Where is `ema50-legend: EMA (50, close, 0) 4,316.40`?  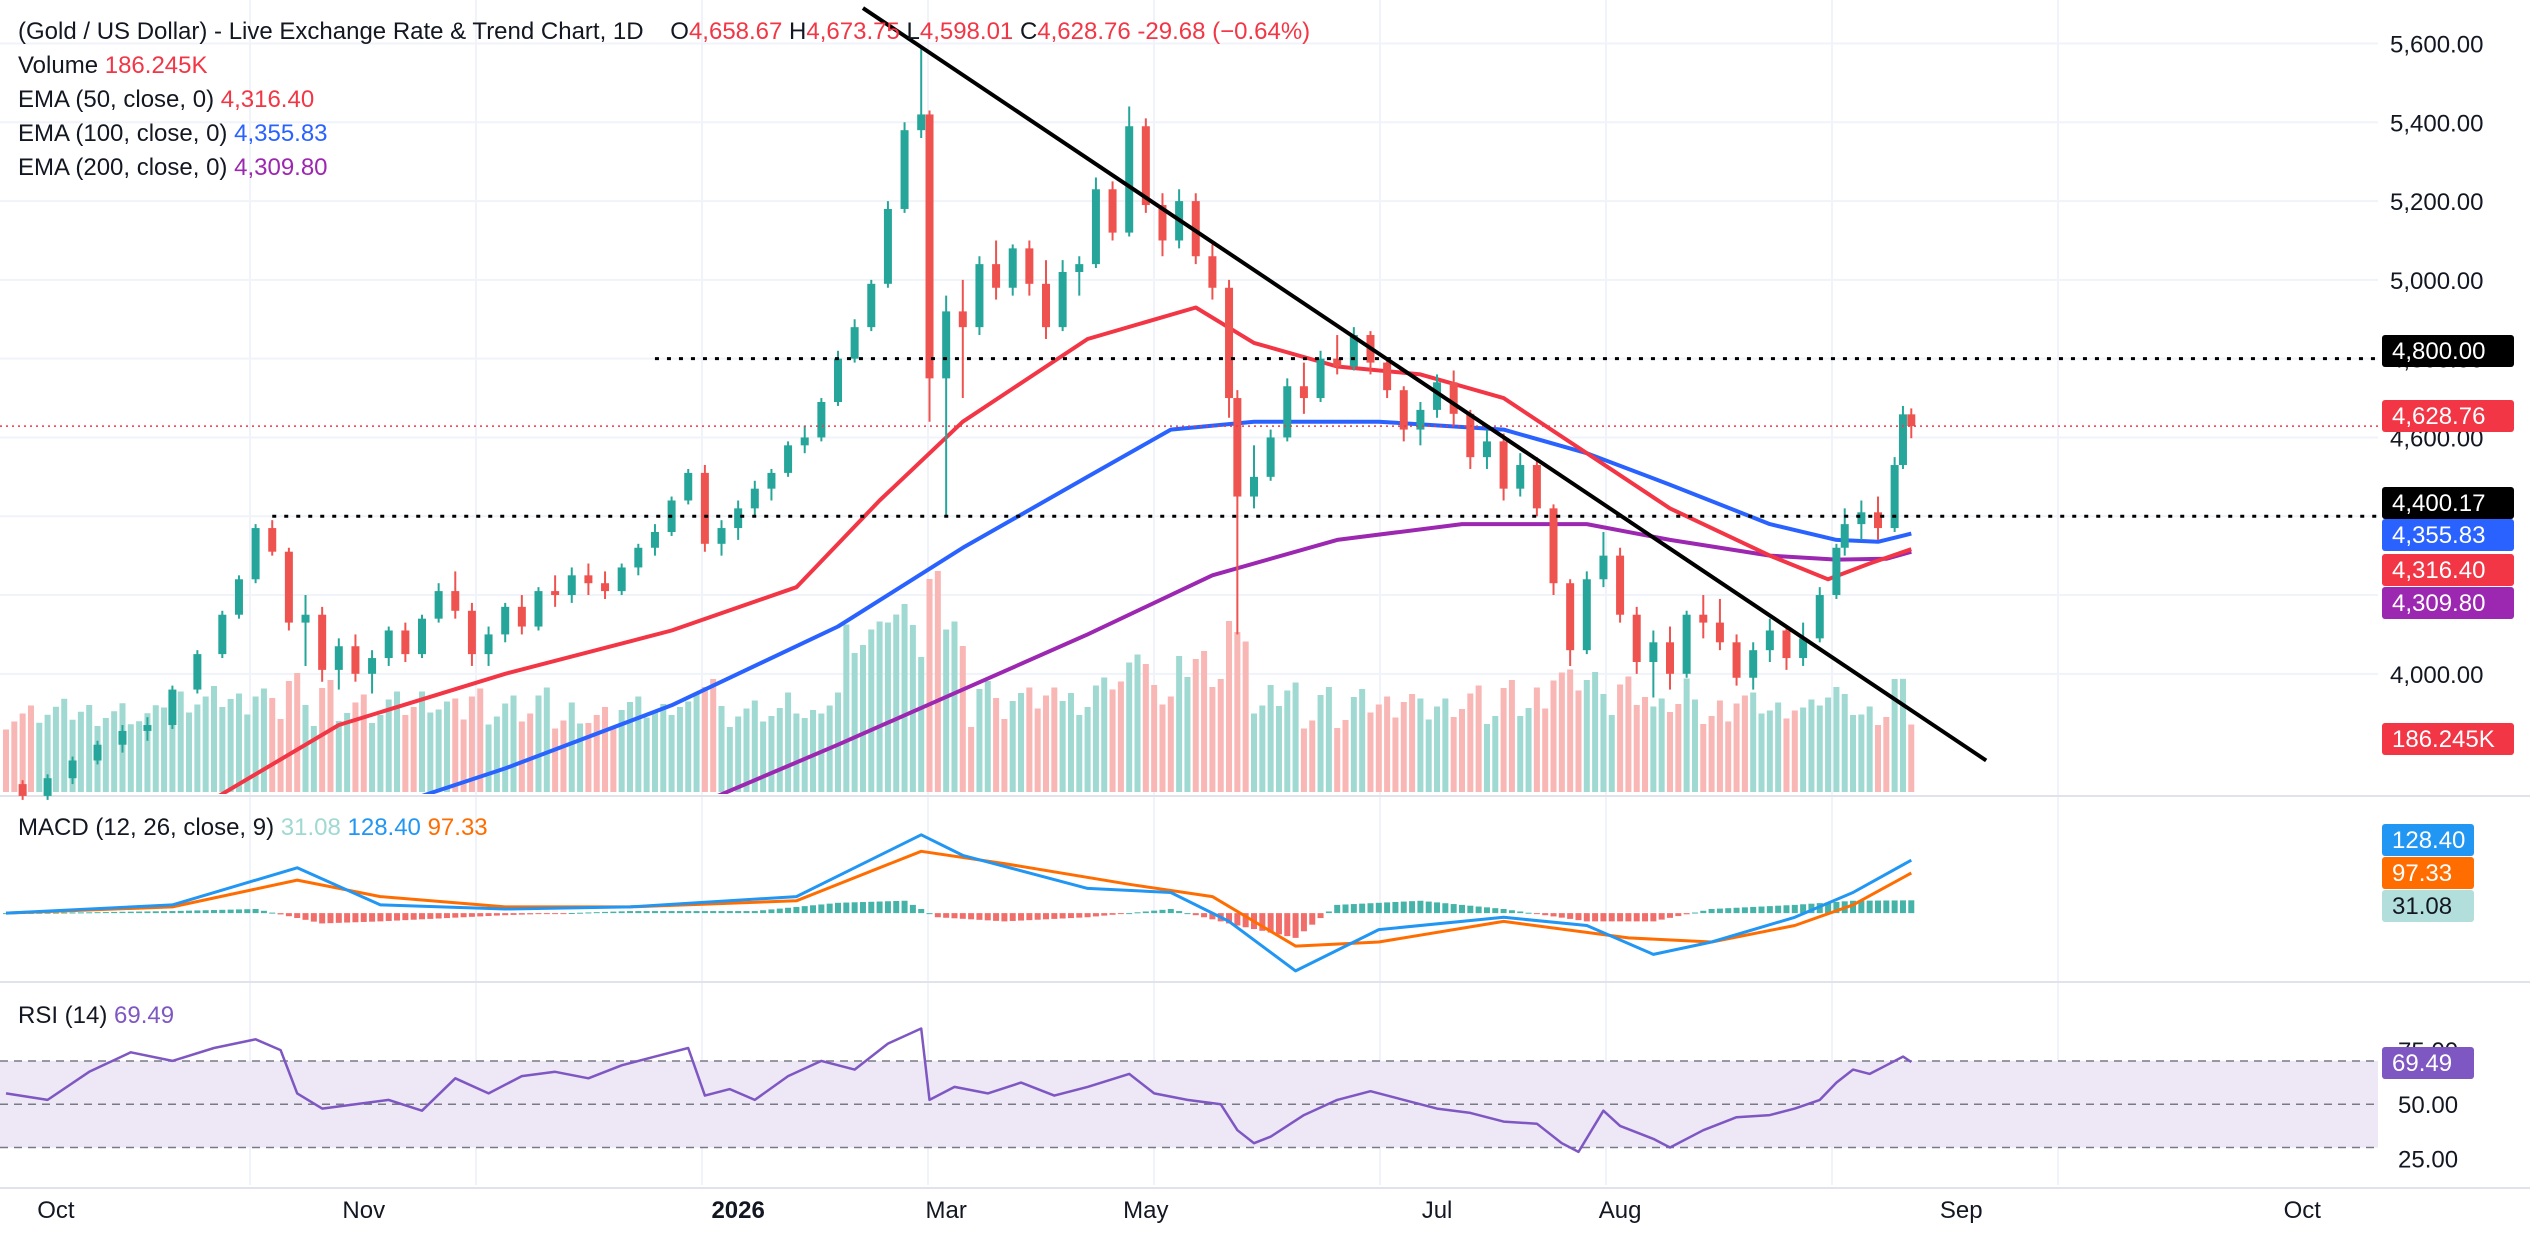
ema50-legend: EMA (50, close, 0) 4,316.40 is located at coordinates (166, 100).